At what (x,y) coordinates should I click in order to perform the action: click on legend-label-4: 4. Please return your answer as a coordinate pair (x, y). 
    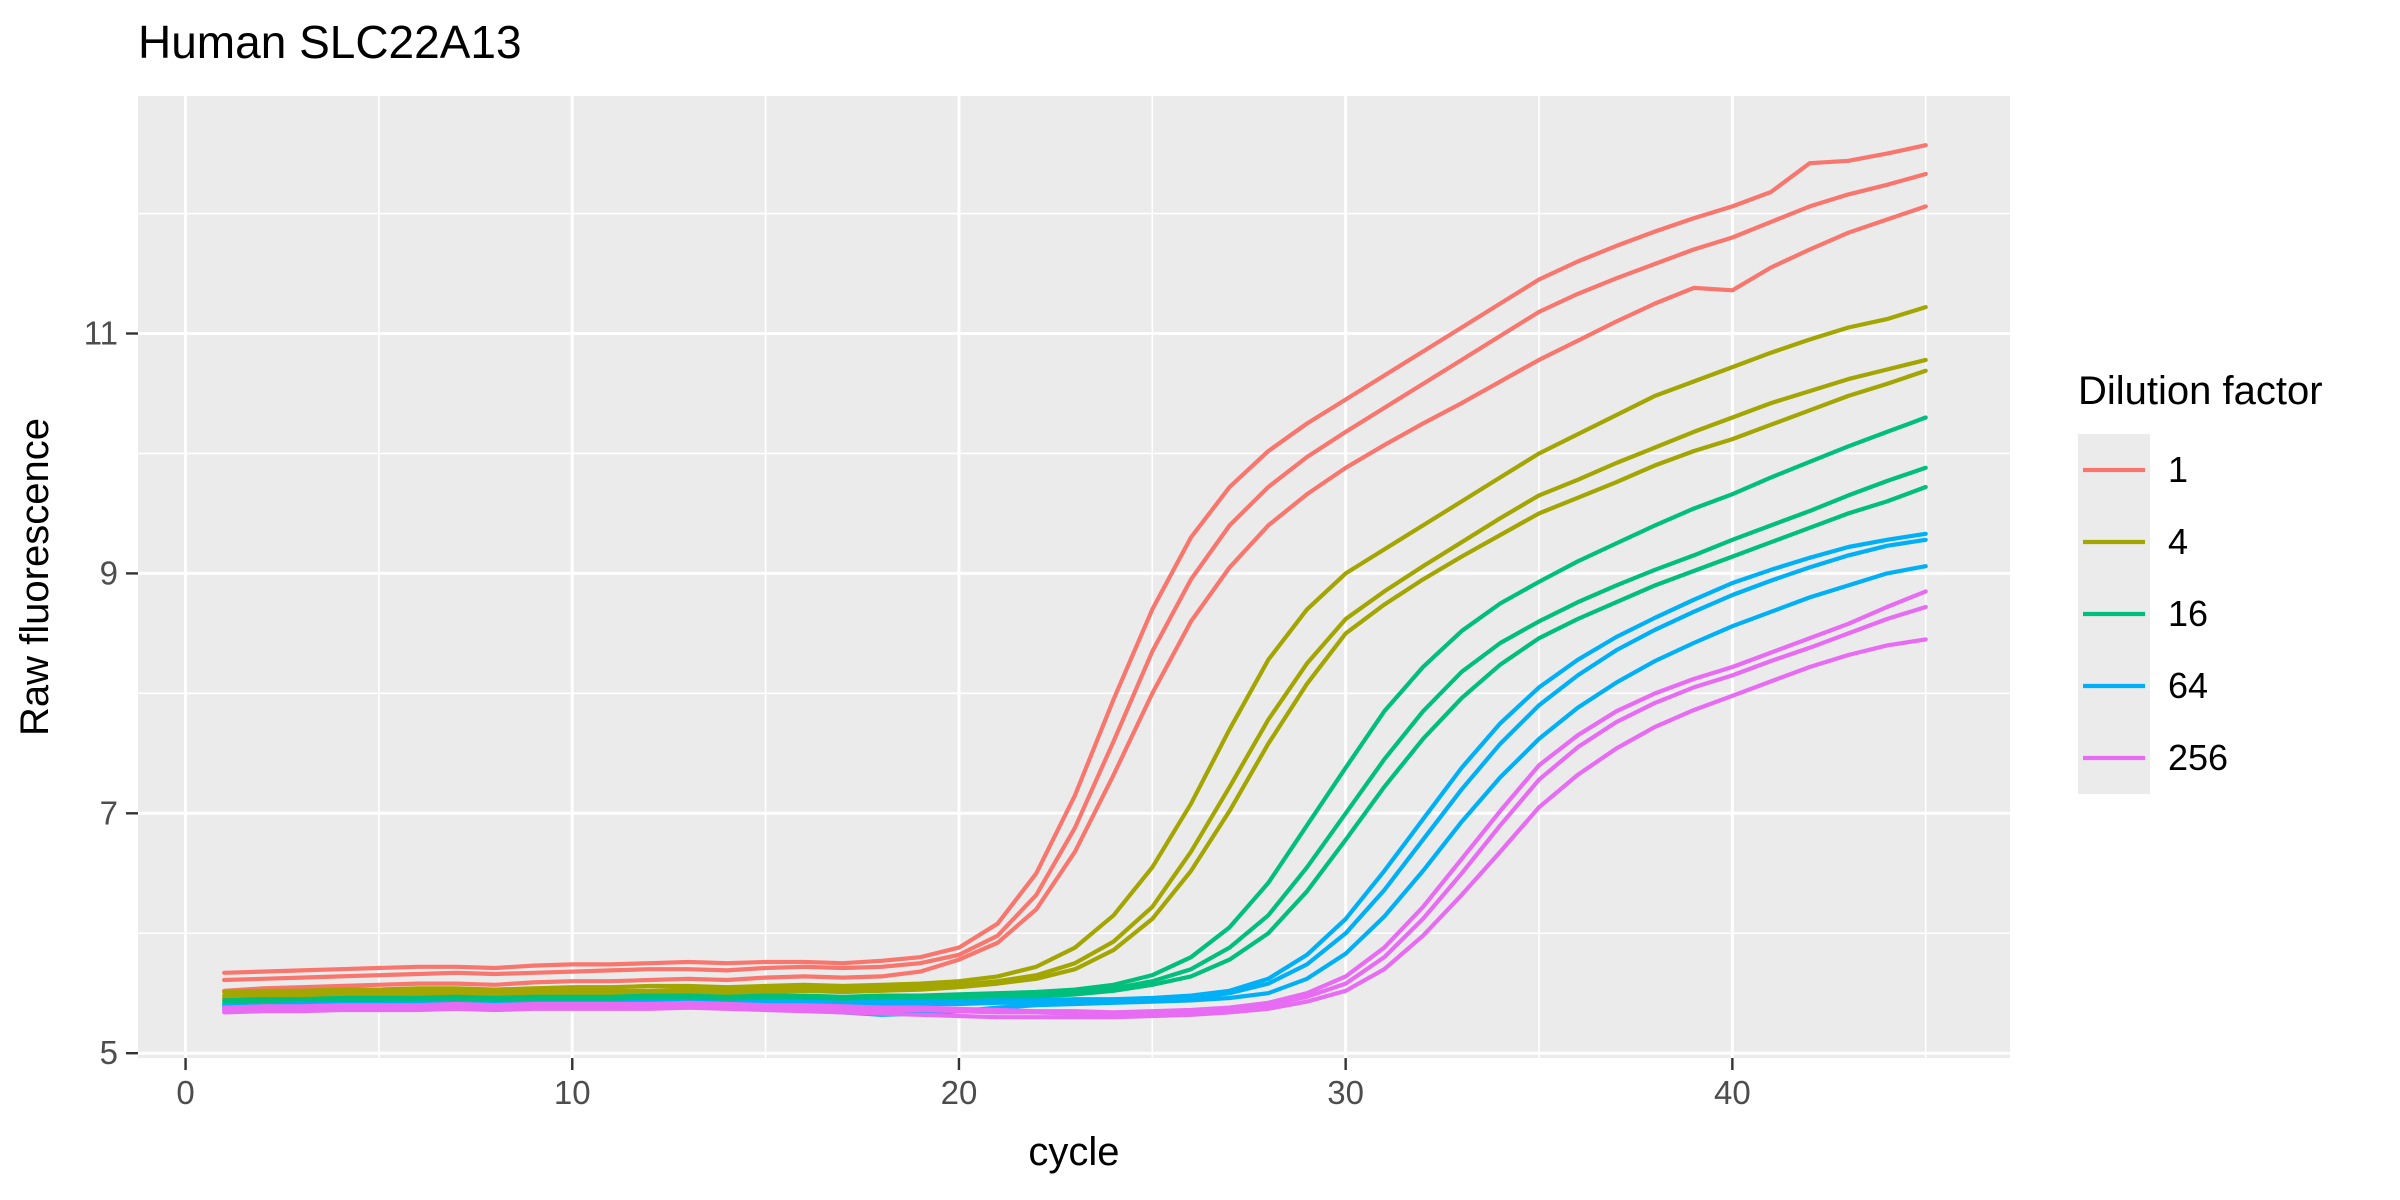
    Looking at the image, I should click on (2178, 541).